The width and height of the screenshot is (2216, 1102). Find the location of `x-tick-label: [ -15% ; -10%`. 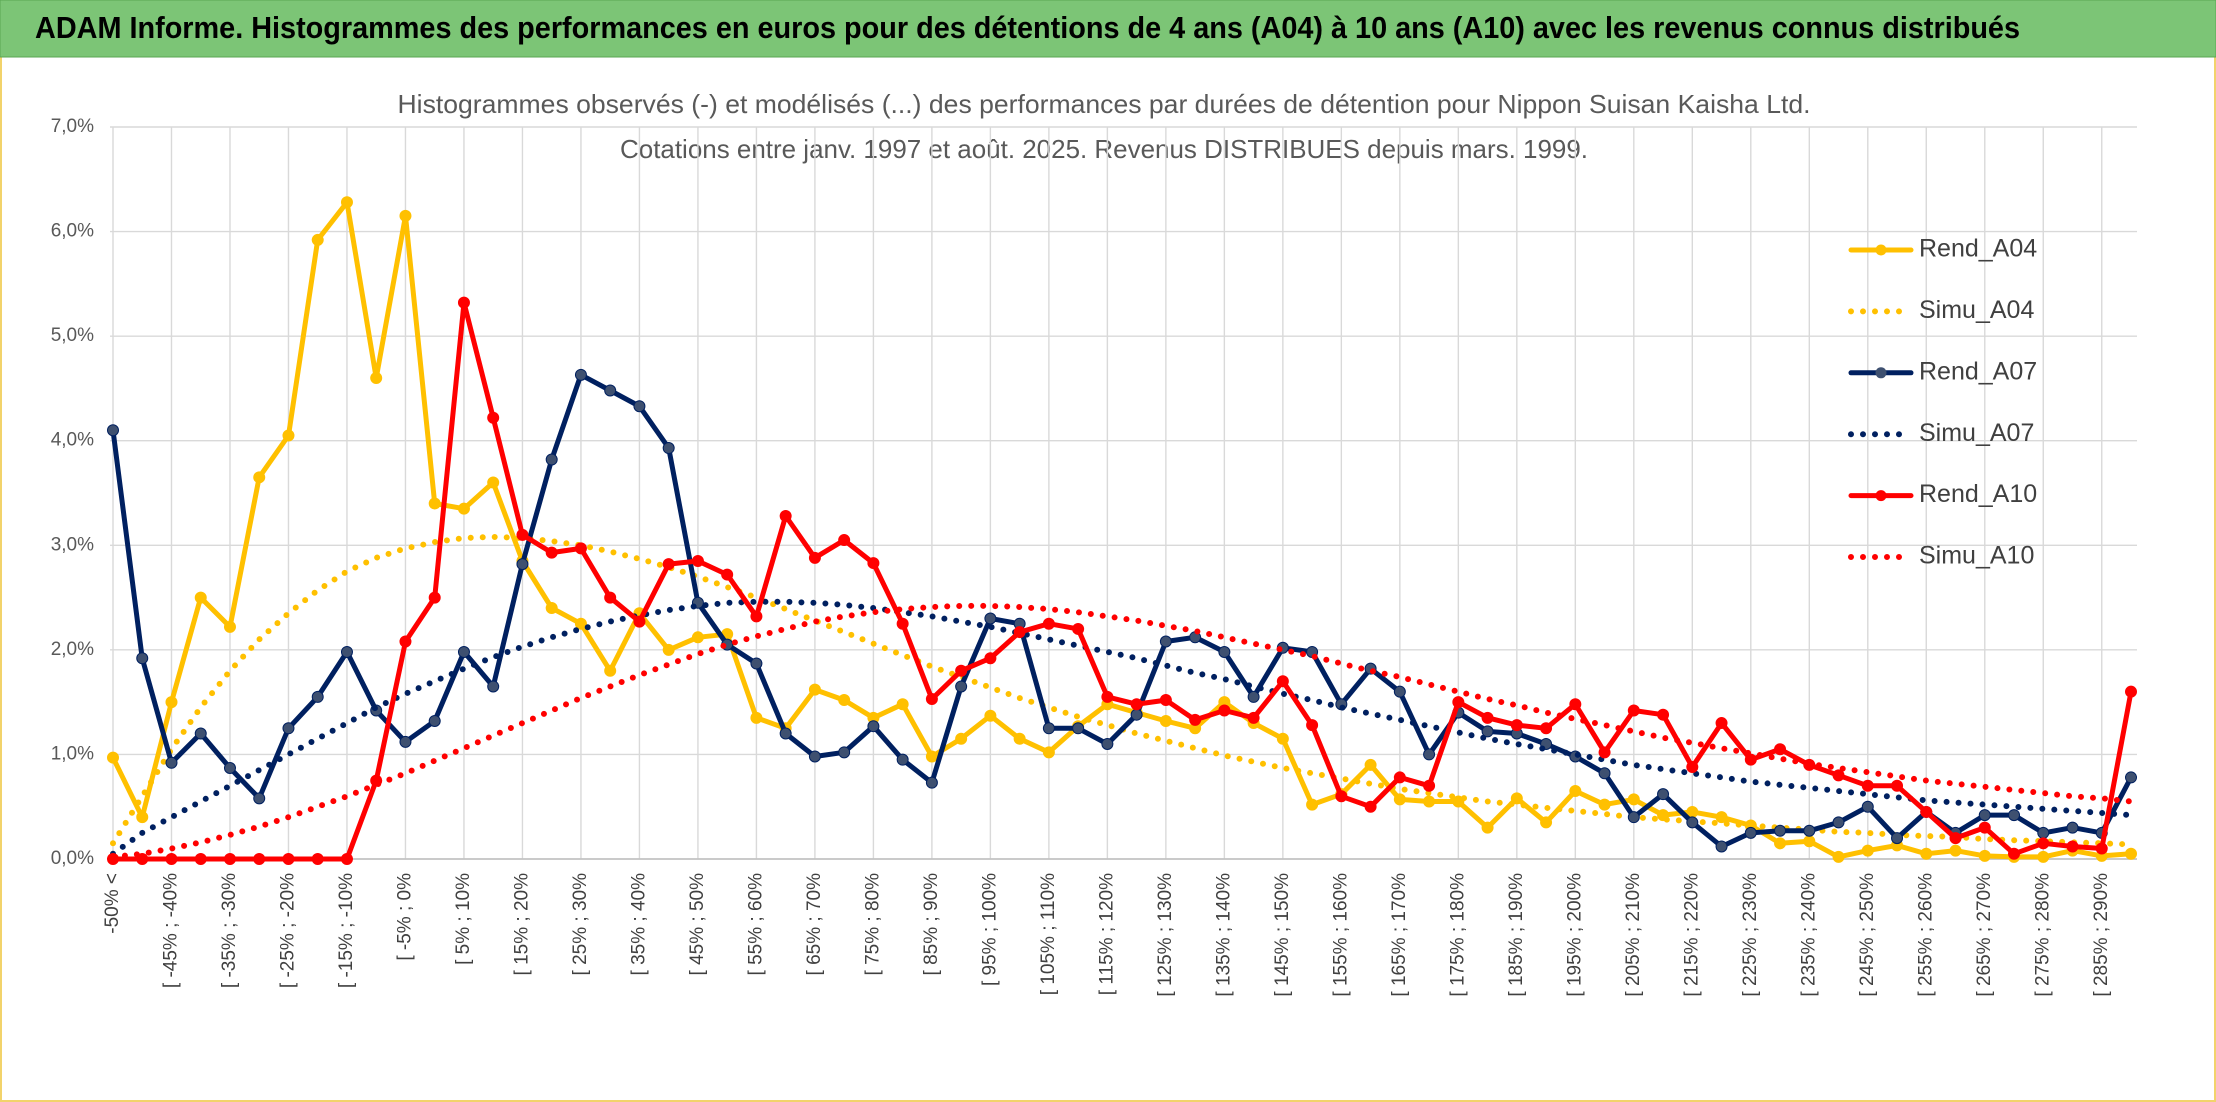

x-tick-label: [ -15% ; -10% is located at coordinates (346, 930).